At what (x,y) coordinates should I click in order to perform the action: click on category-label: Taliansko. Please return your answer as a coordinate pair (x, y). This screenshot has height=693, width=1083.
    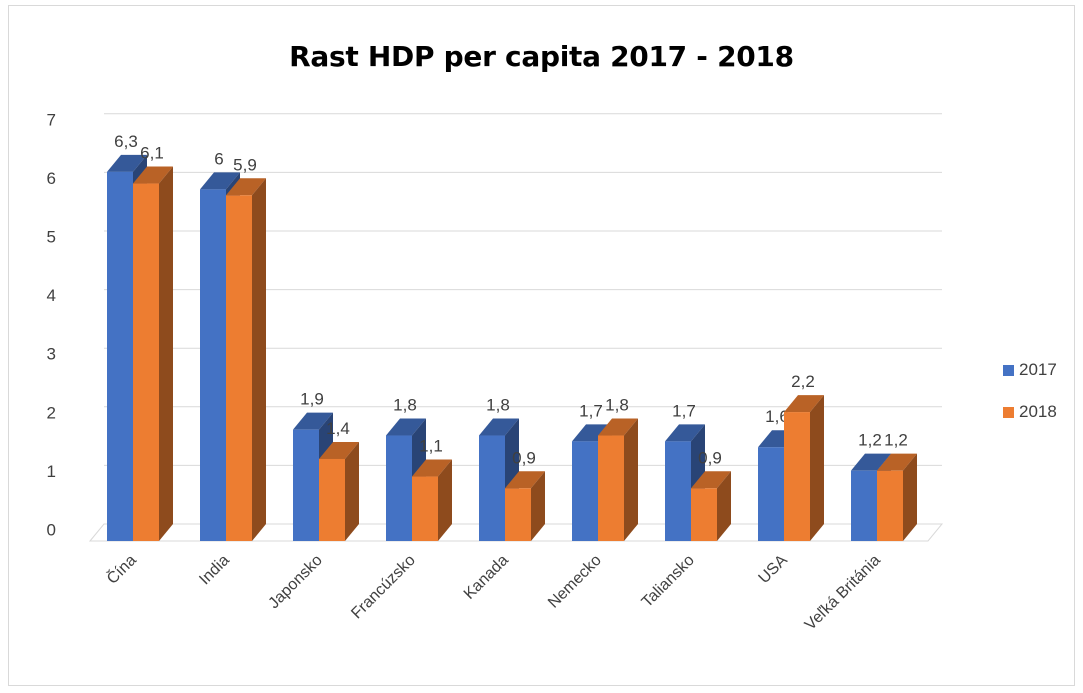
    Looking at the image, I should click on (668, 581).